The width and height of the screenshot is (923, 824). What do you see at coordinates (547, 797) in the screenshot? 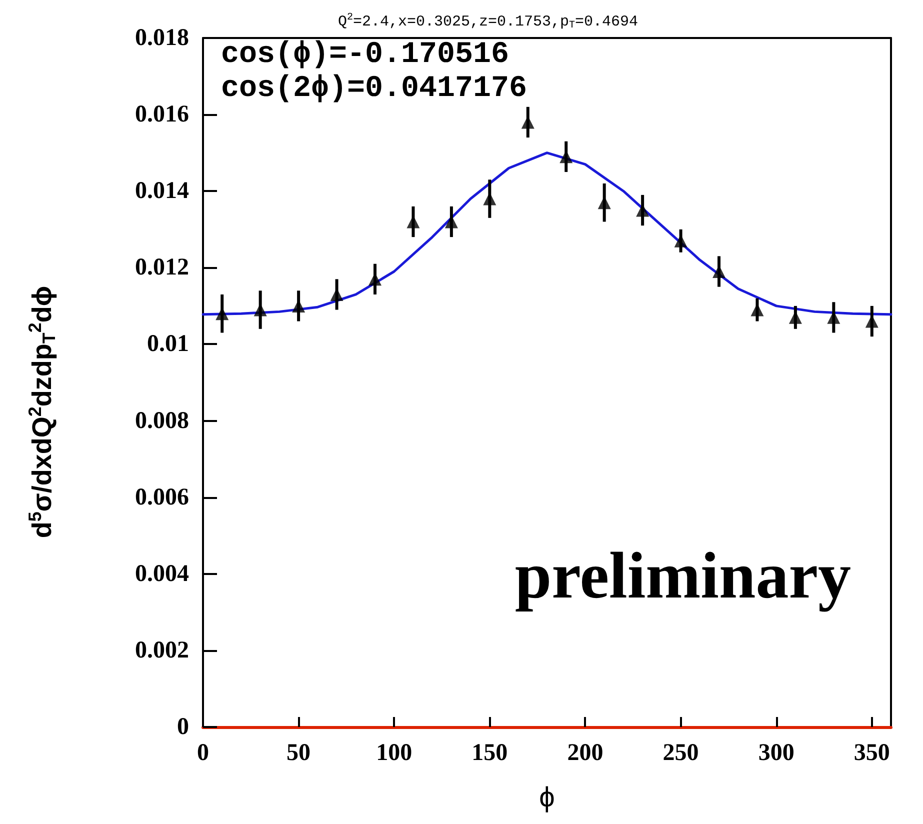
I see `x-axis-title: ϕ` at bounding box center [547, 797].